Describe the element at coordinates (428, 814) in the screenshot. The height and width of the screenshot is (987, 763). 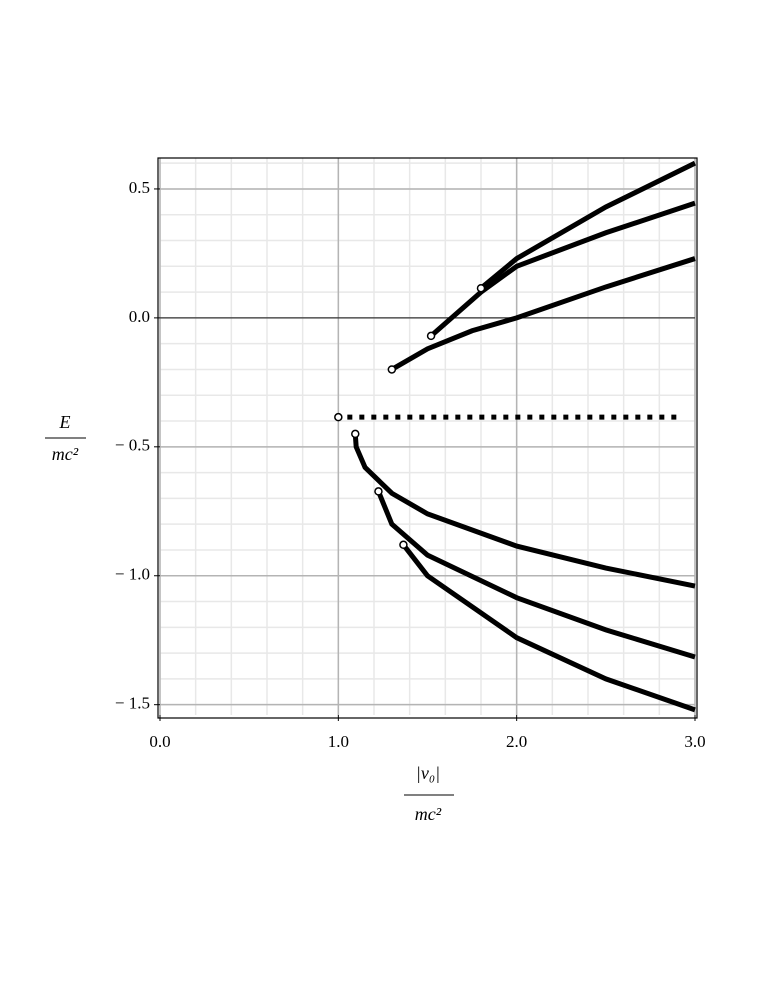
I see `x-label-denominator: mc²` at that location.